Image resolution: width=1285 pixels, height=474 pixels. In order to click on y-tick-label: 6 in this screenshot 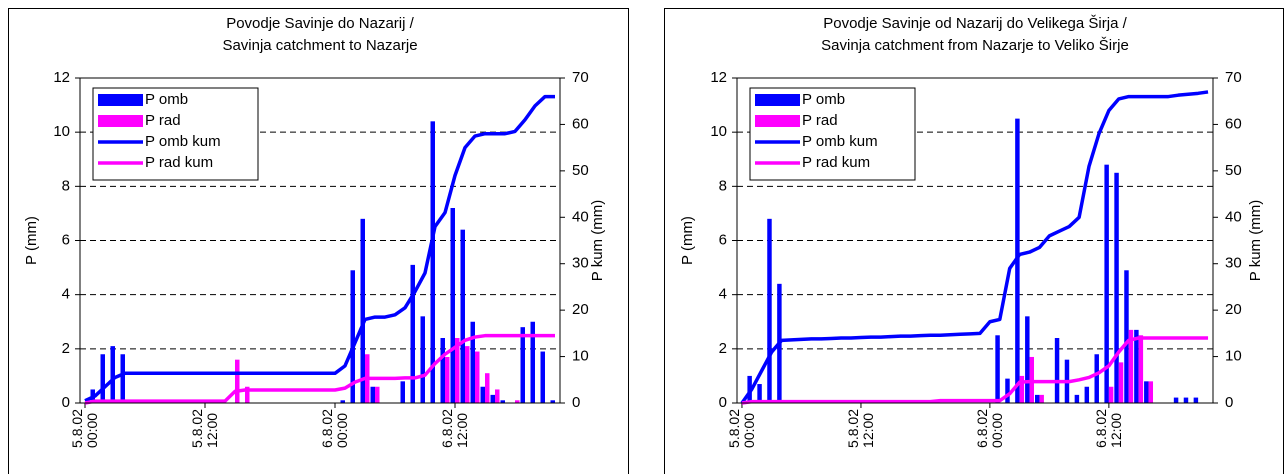, I will do `click(723, 239)`.